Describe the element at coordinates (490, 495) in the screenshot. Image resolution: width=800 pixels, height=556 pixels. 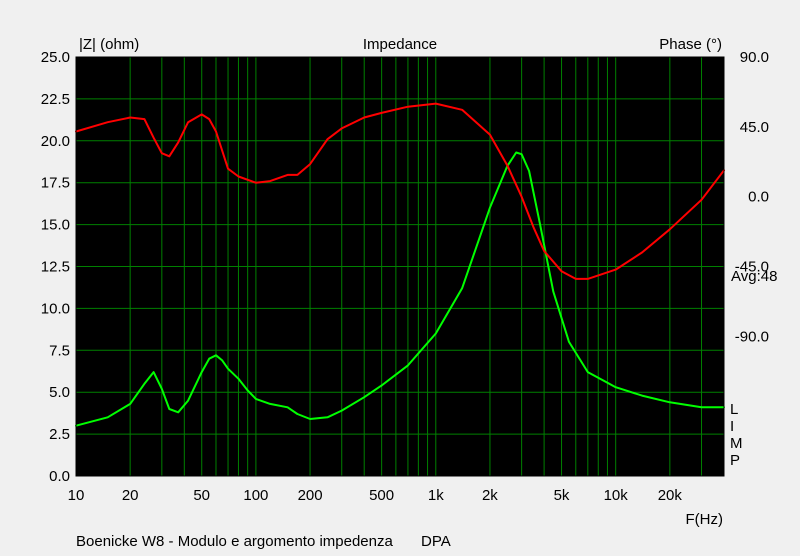
I see `x-tick-label: 2k` at that location.